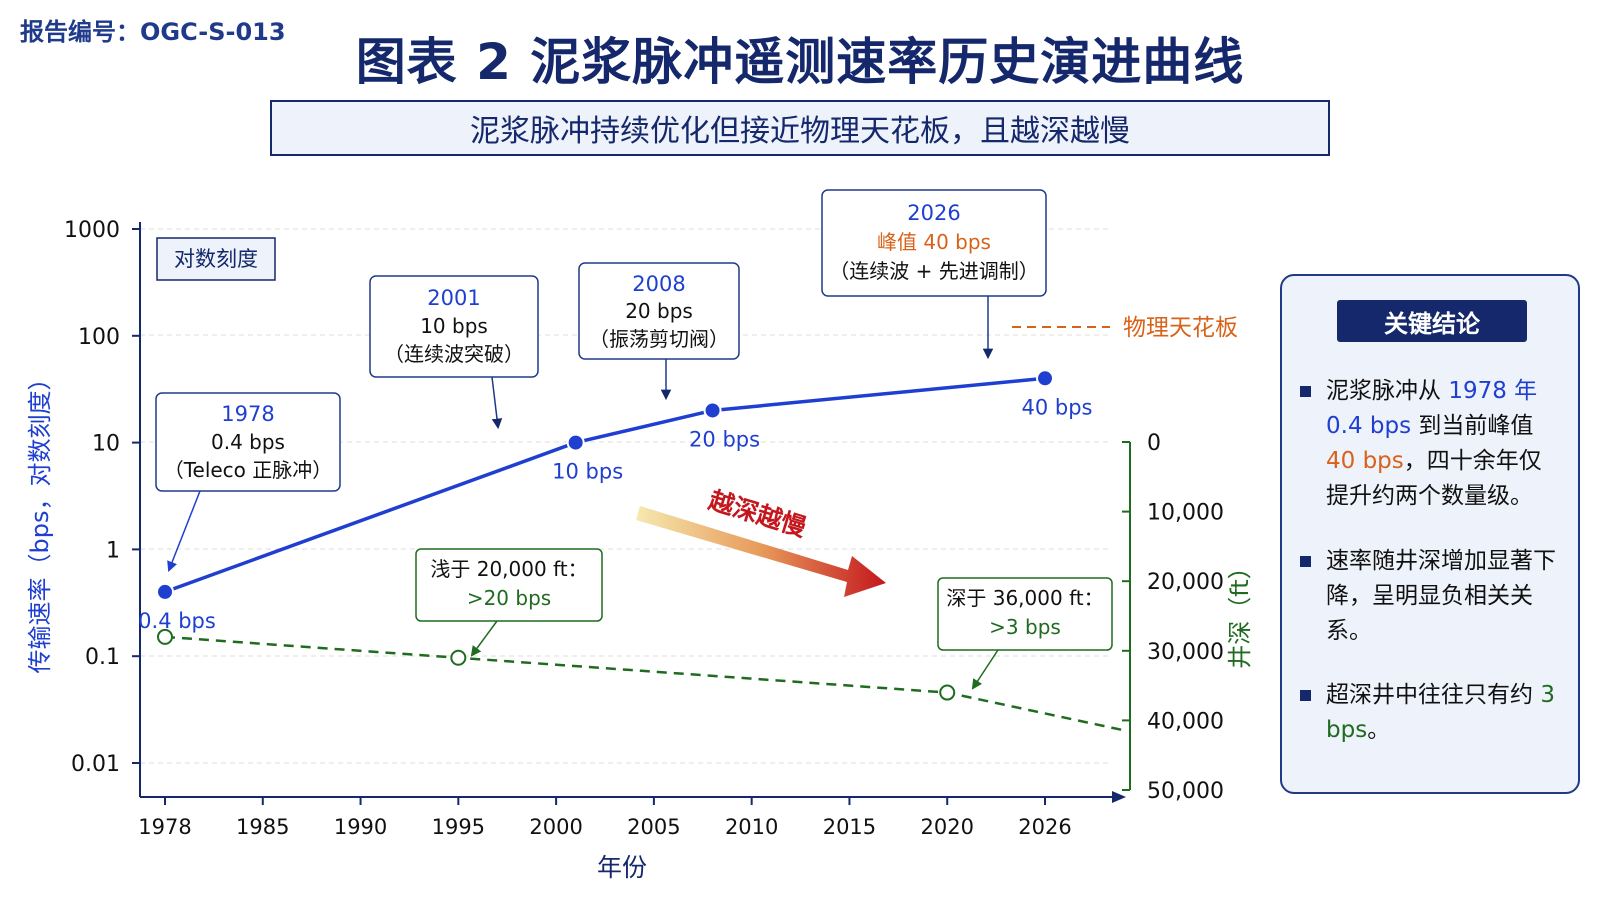 The height and width of the screenshot is (900, 1600). What do you see at coordinates (658, 284) in the screenshot?
I see `callout-year: 2008` at bounding box center [658, 284].